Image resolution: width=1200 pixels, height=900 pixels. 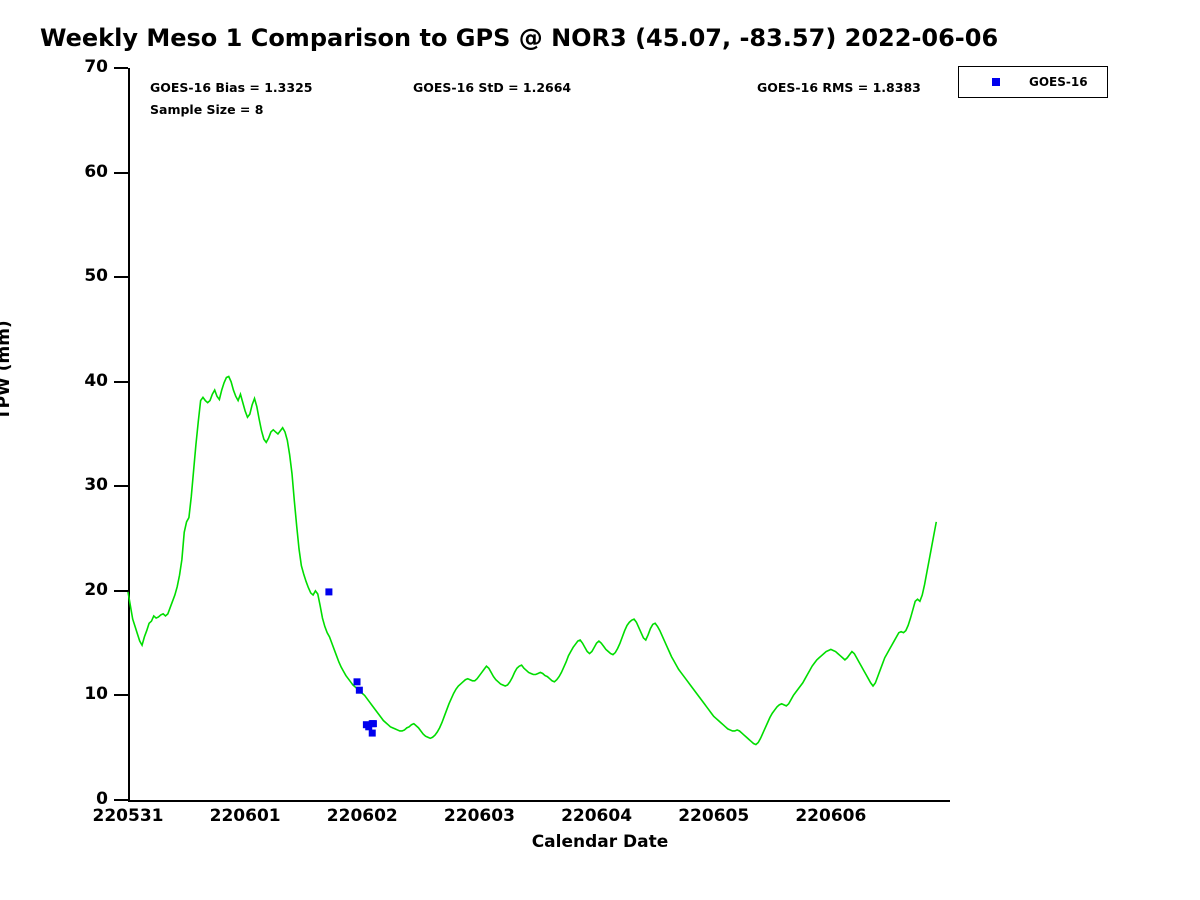 I want to click on x-tick-label: 220604, so click(x=597, y=816).